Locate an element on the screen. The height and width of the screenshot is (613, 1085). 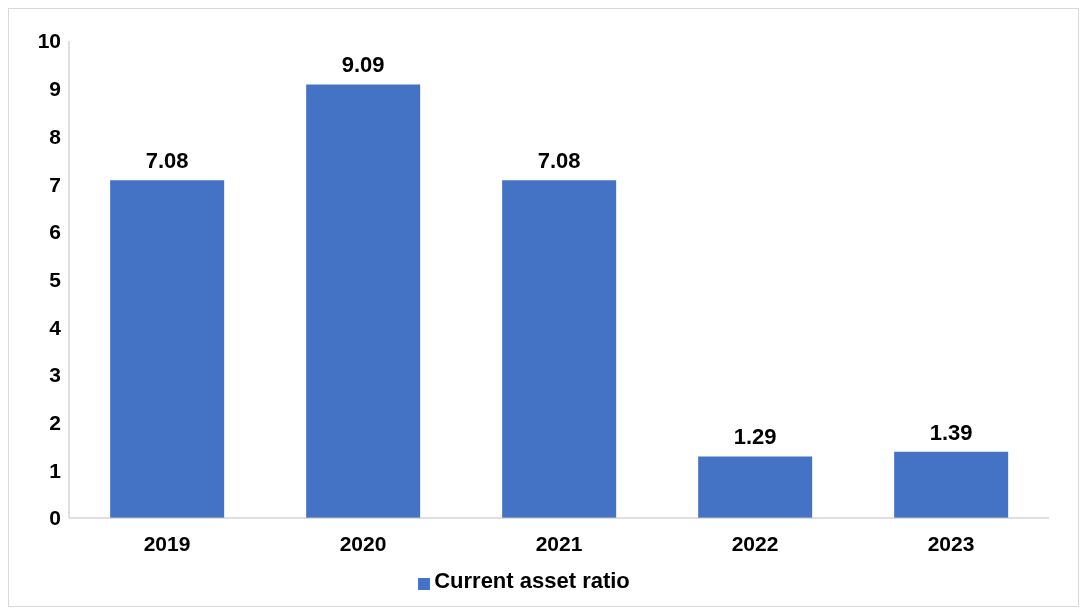
y-tick-label: 2 is located at coordinates (55, 423).